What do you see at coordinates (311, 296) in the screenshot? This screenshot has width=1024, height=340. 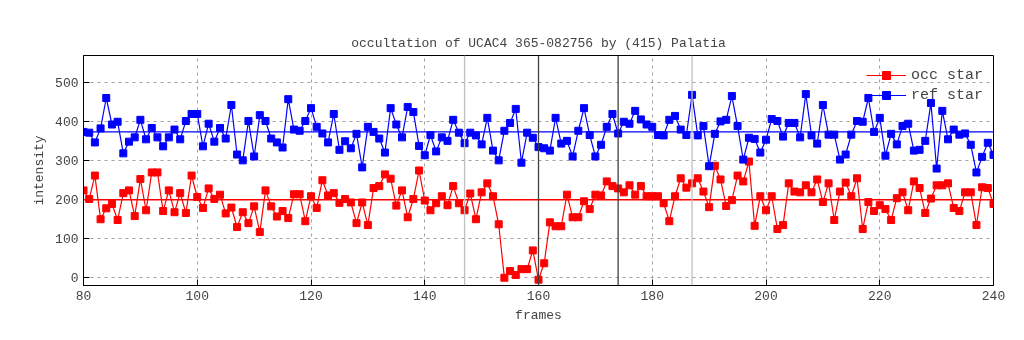 I see `x-tick-label: 120` at bounding box center [311, 296].